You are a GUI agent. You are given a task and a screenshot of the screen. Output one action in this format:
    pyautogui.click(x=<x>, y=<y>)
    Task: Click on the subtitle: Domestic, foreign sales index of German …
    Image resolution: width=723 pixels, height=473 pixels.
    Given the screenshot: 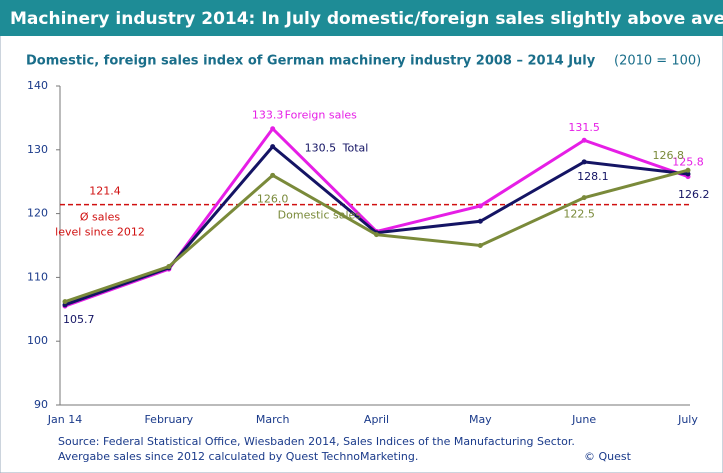 What is the action you would take?
    pyautogui.click(x=311, y=61)
    